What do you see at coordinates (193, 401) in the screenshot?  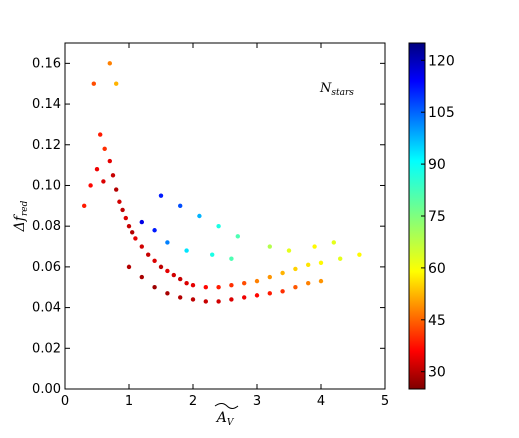 I see `x-tick-label: 2` at bounding box center [193, 401].